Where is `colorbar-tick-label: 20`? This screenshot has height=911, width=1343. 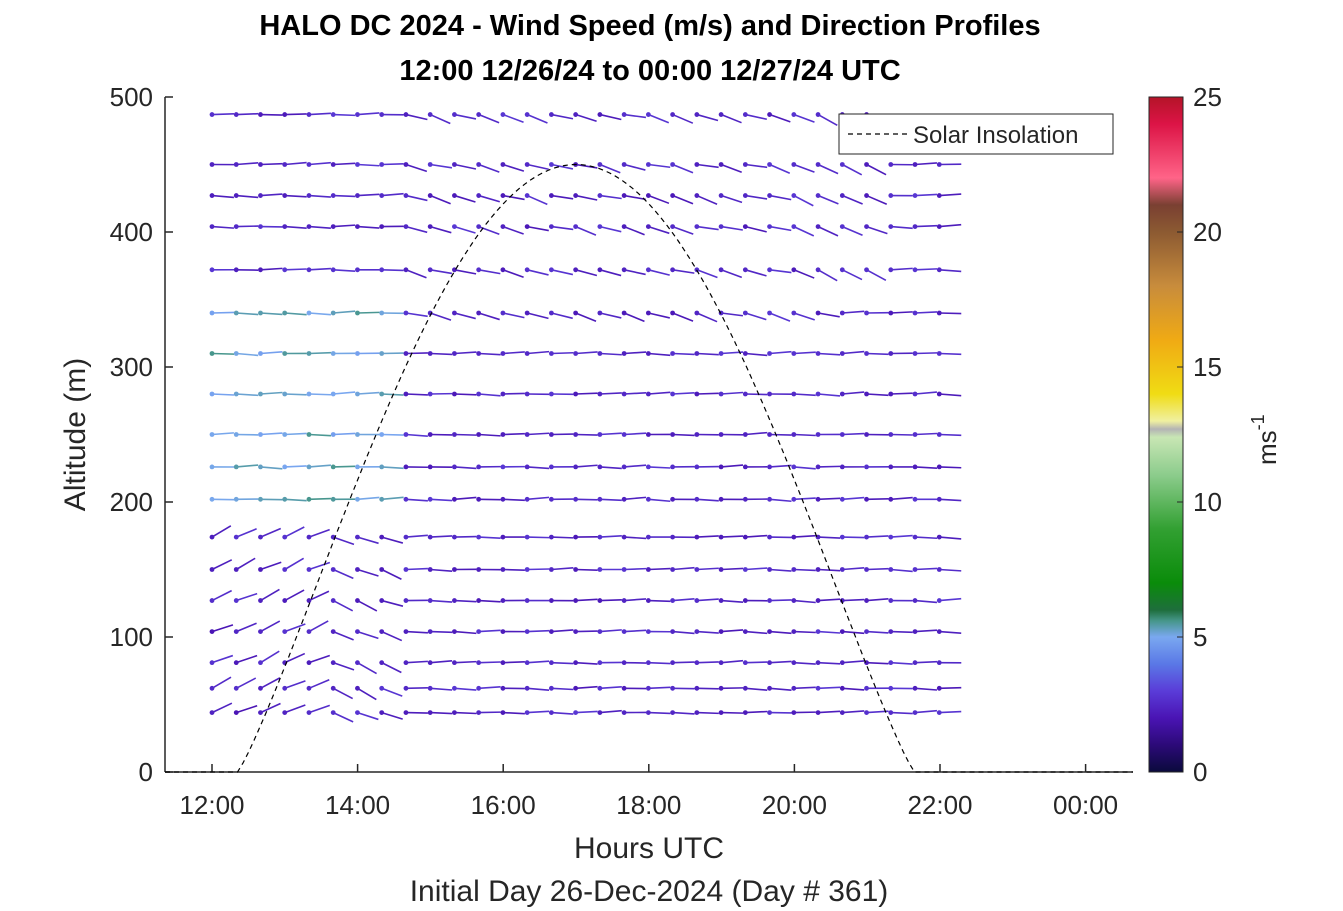
colorbar-tick-label: 20 is located at coordinates (1207, 232).